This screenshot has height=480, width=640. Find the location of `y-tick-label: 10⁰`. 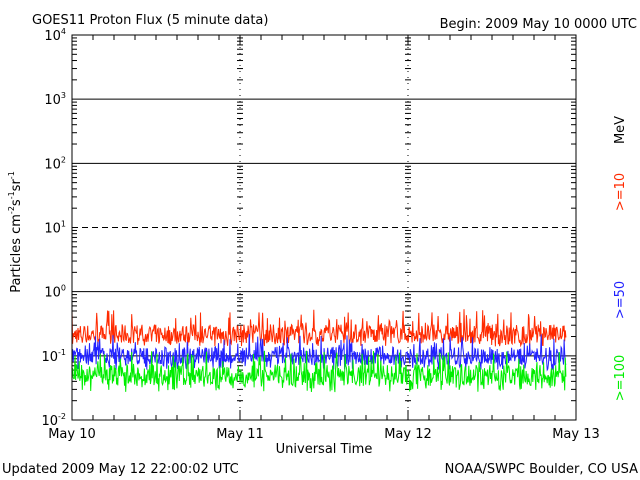

y-tick-label: 10⁰ is located at coordinates (55, 292).